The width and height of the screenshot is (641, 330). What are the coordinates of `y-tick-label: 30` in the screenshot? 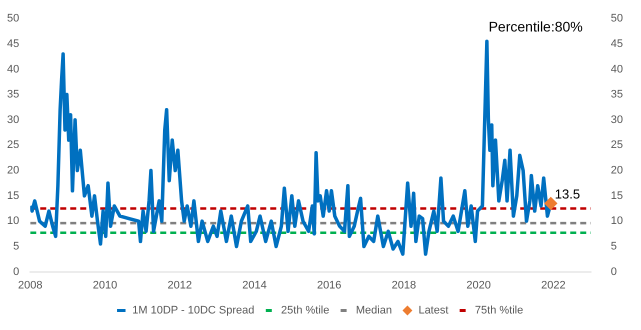 It's located at (13, 120).